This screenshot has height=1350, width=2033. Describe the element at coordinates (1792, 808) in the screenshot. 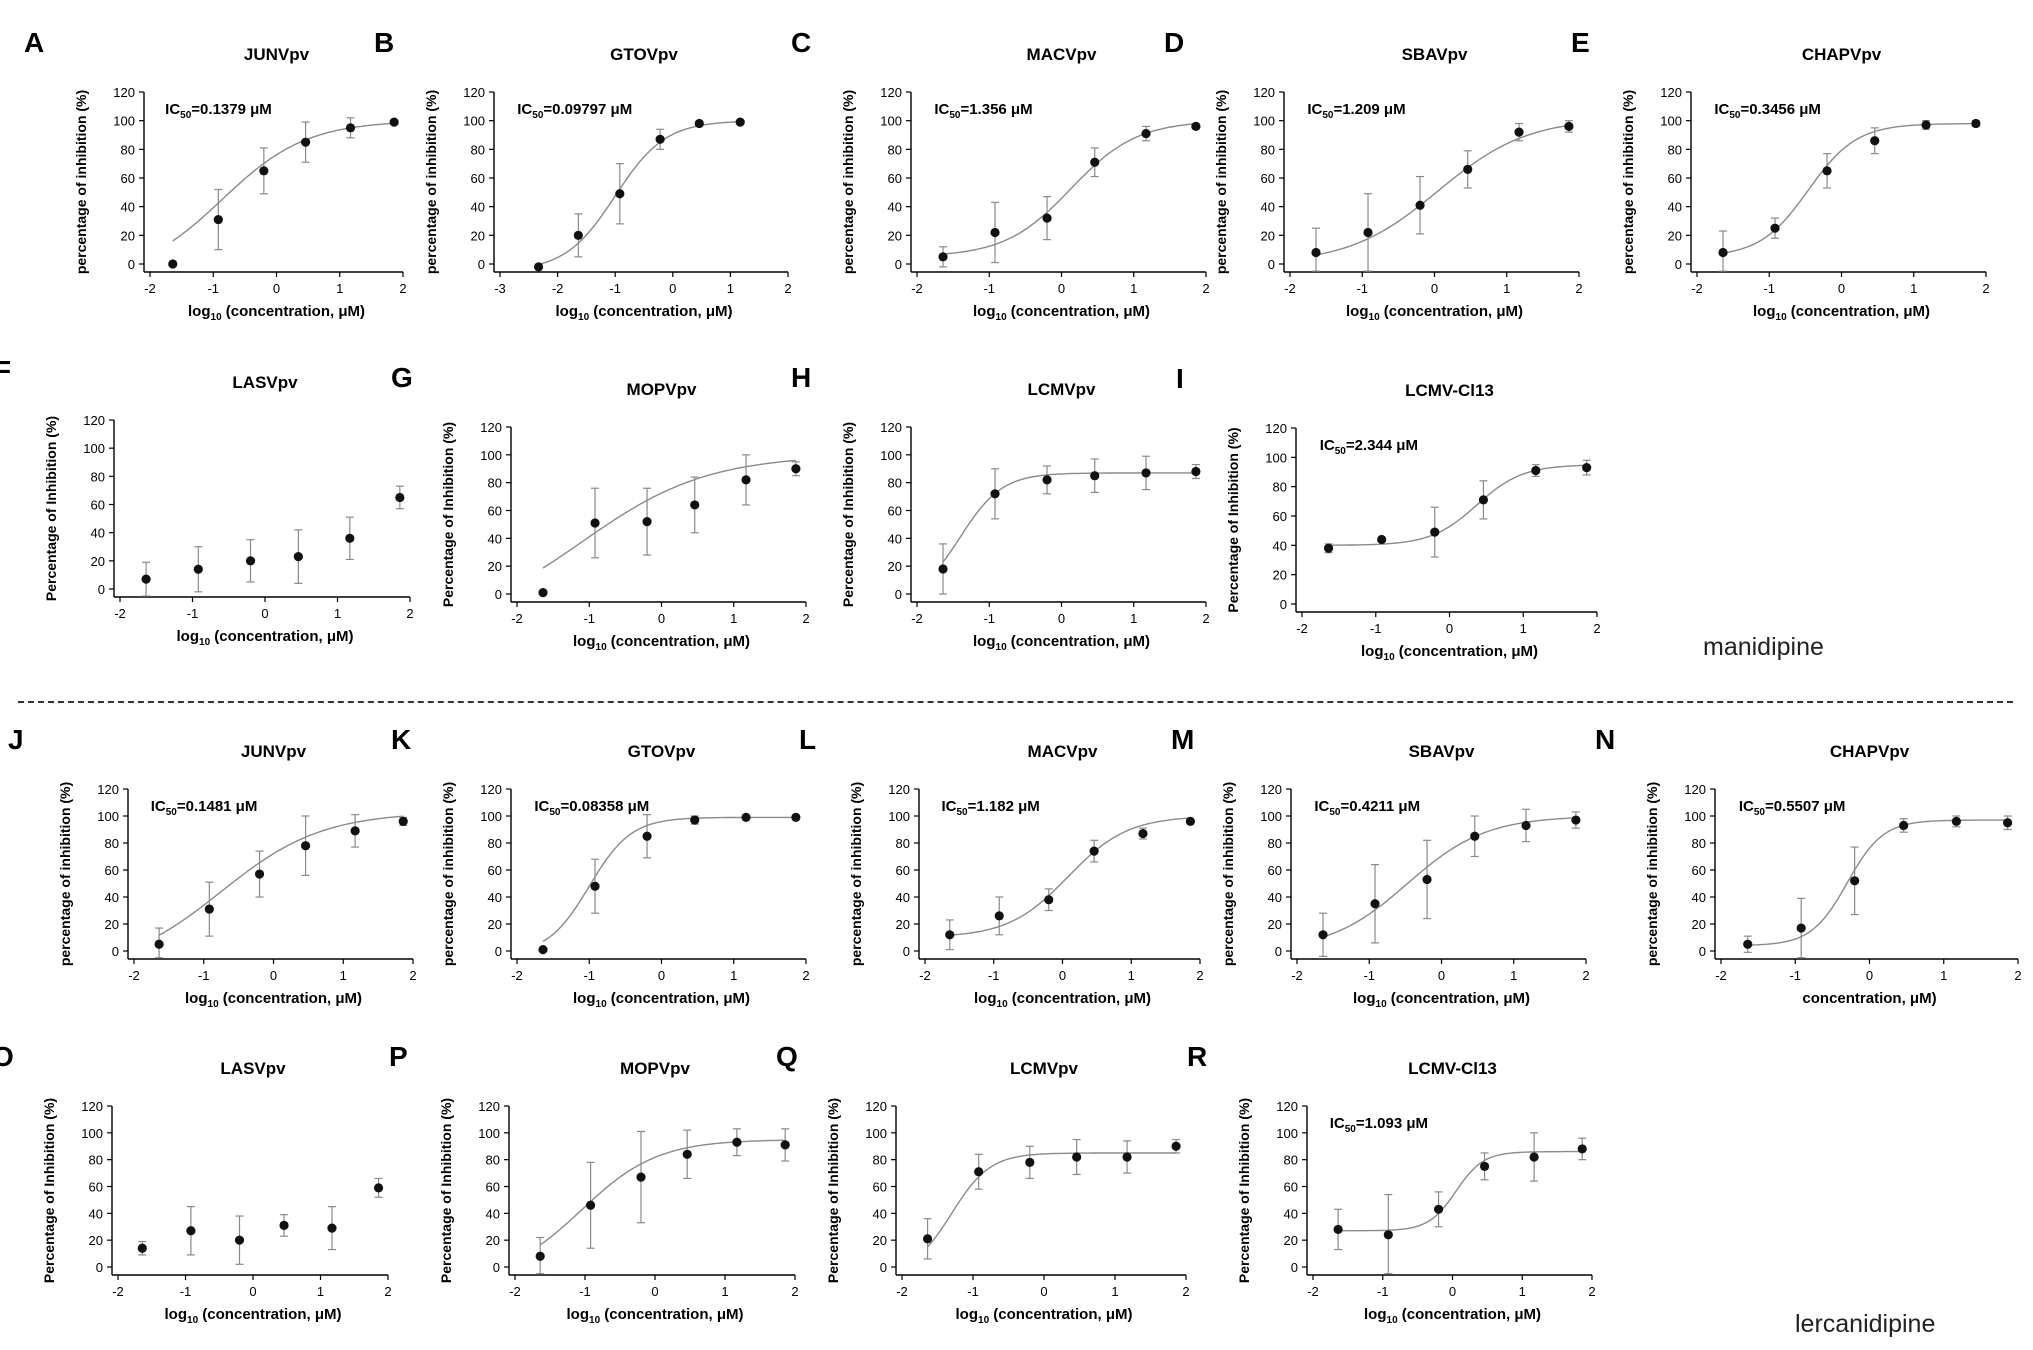

I see `ic50-annotation: IC50=0.5507 μM` at that location.